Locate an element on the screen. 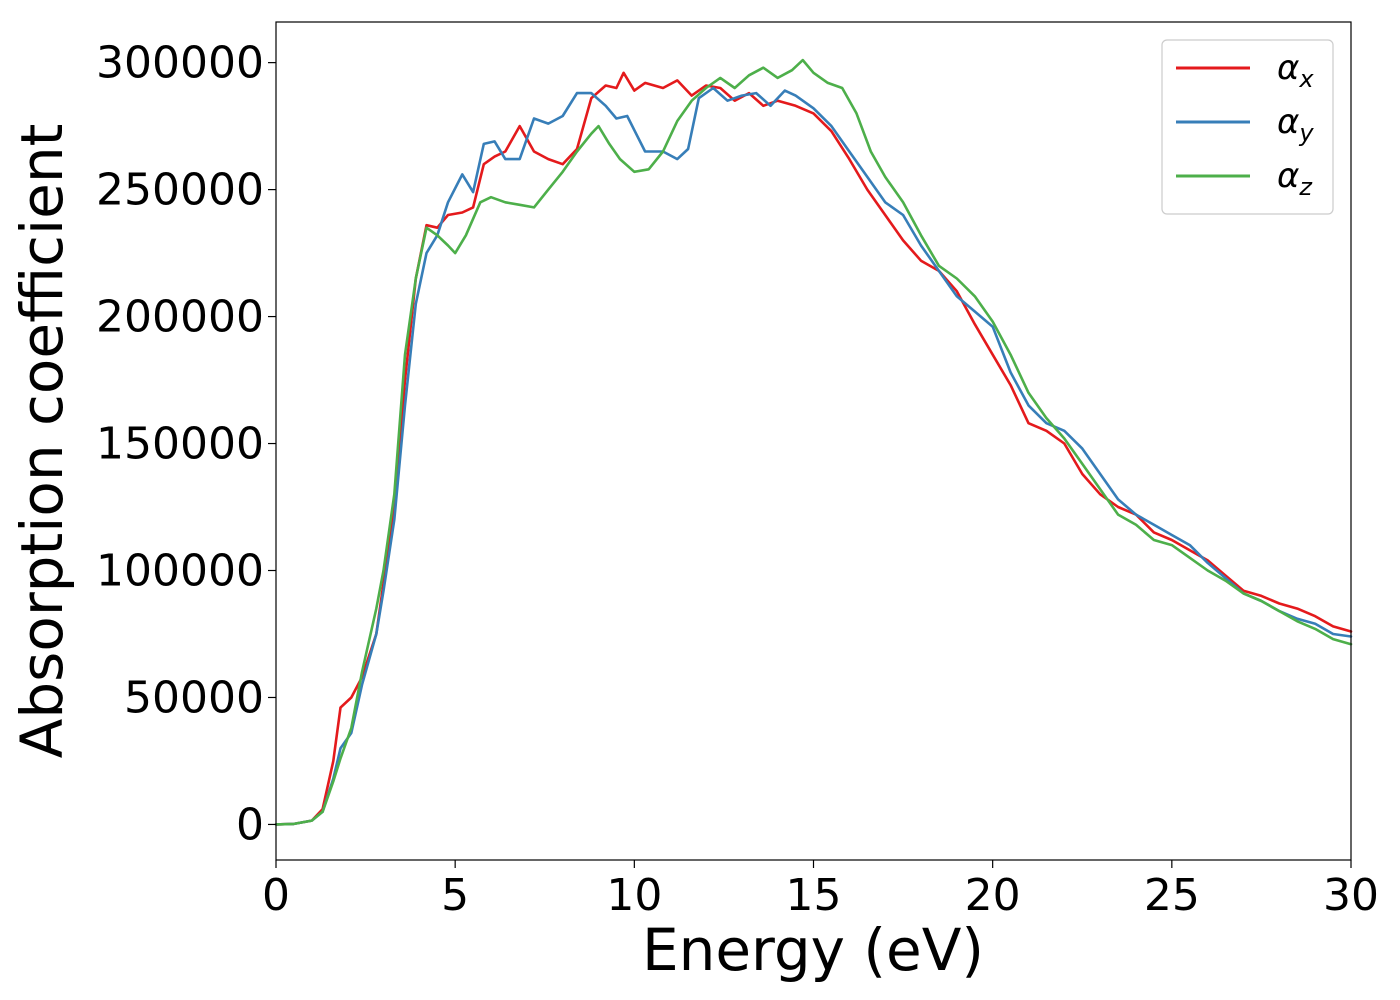  y-axis: 0 50000 100000 150000 200000 250000 300000 is located at coordinates (186, 444).